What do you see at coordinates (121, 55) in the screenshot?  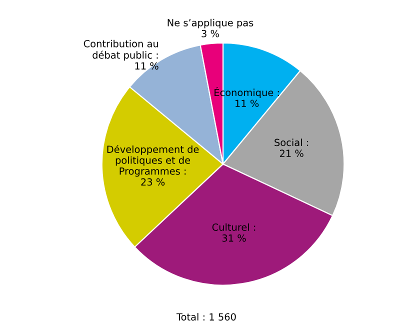 I see `slice-label: Contribution au débat public : 11 %` at bounding box center [121, 55].